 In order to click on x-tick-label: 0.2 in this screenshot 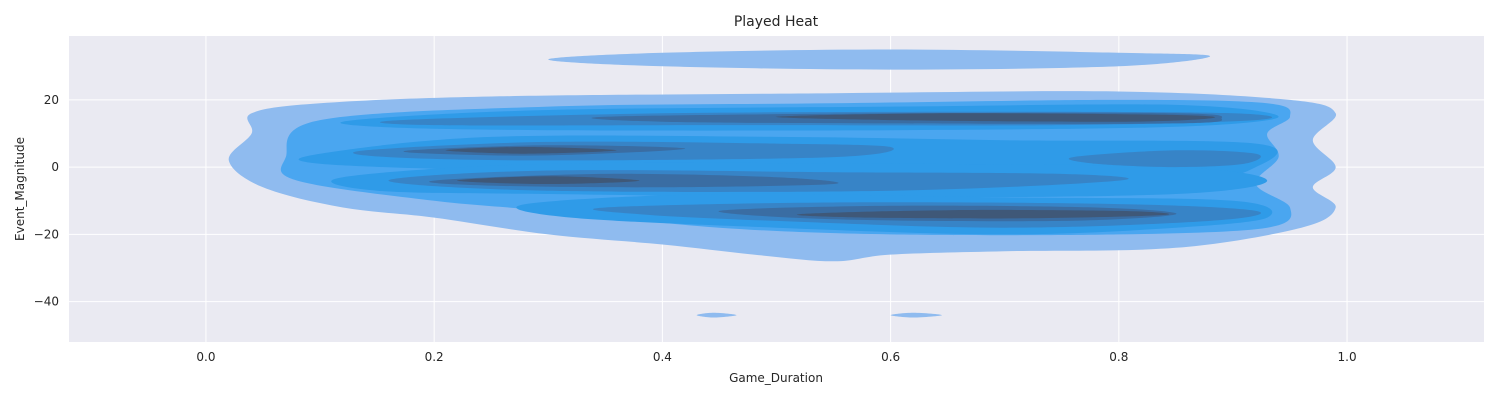, I will do `click(434, 357)`.